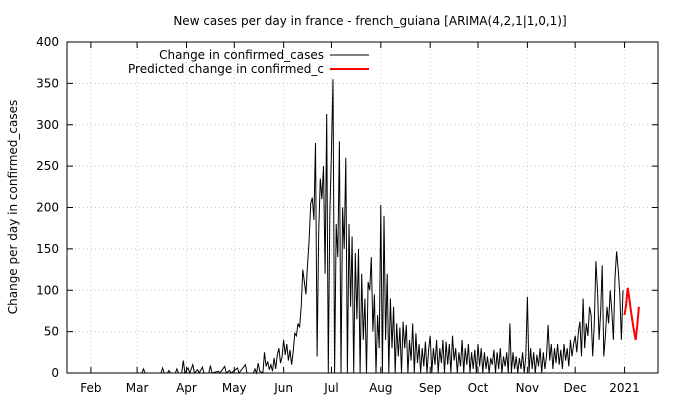  What do you see at coordinates (330, 388) in the screenshot?
I see `x-tick-label: Jul` at bounding box center [330, 388].